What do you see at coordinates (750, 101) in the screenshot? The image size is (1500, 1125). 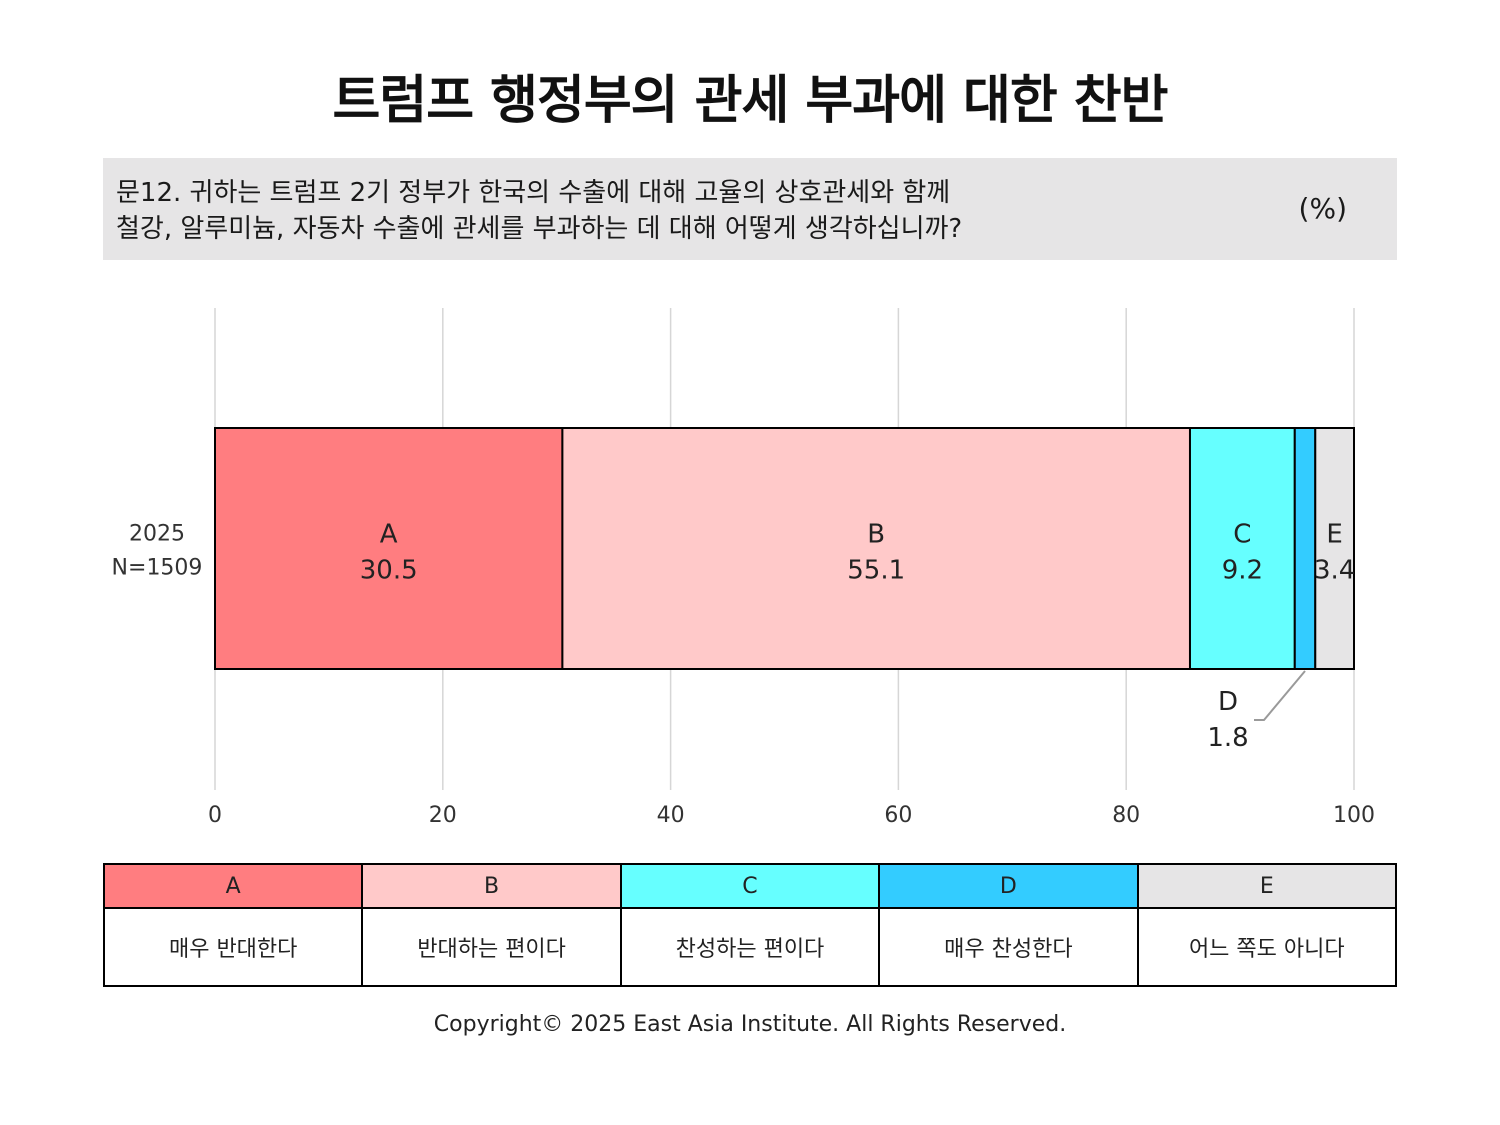 I see `chart-title: 트럼프 행정부의 관세 부과에 대한 찬반` at bounding box center [750, 101].